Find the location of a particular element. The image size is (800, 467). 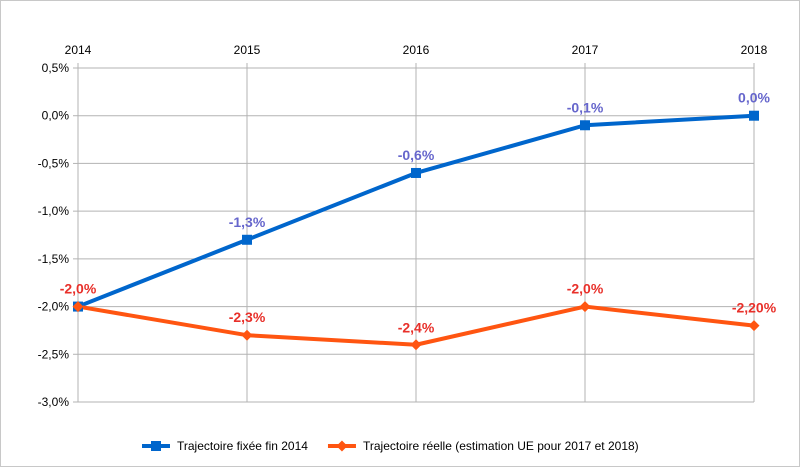

x-tick-label: 2018 is located at coordinates (754, 50).